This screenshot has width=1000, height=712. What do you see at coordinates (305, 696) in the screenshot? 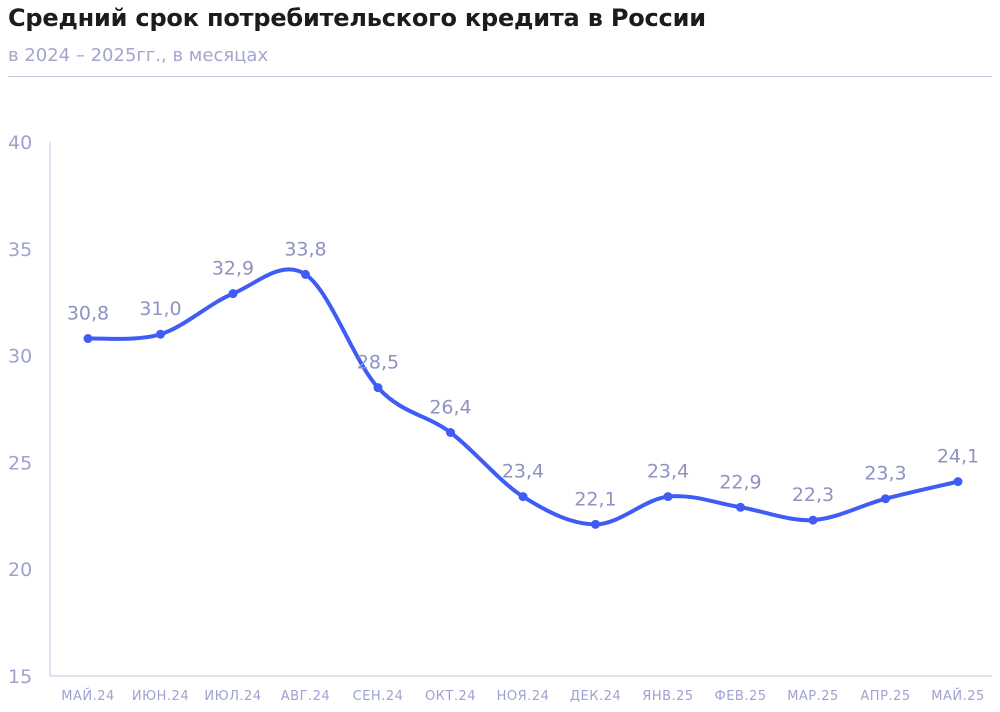
I see `x-tick-label: АВГ.24` at bounding box center [305, 696].